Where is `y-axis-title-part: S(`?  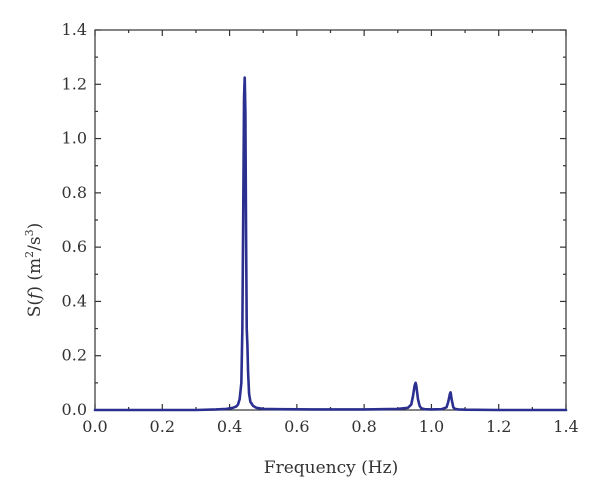 y-axis-title-part: S( is located at coordinates (35, 308).